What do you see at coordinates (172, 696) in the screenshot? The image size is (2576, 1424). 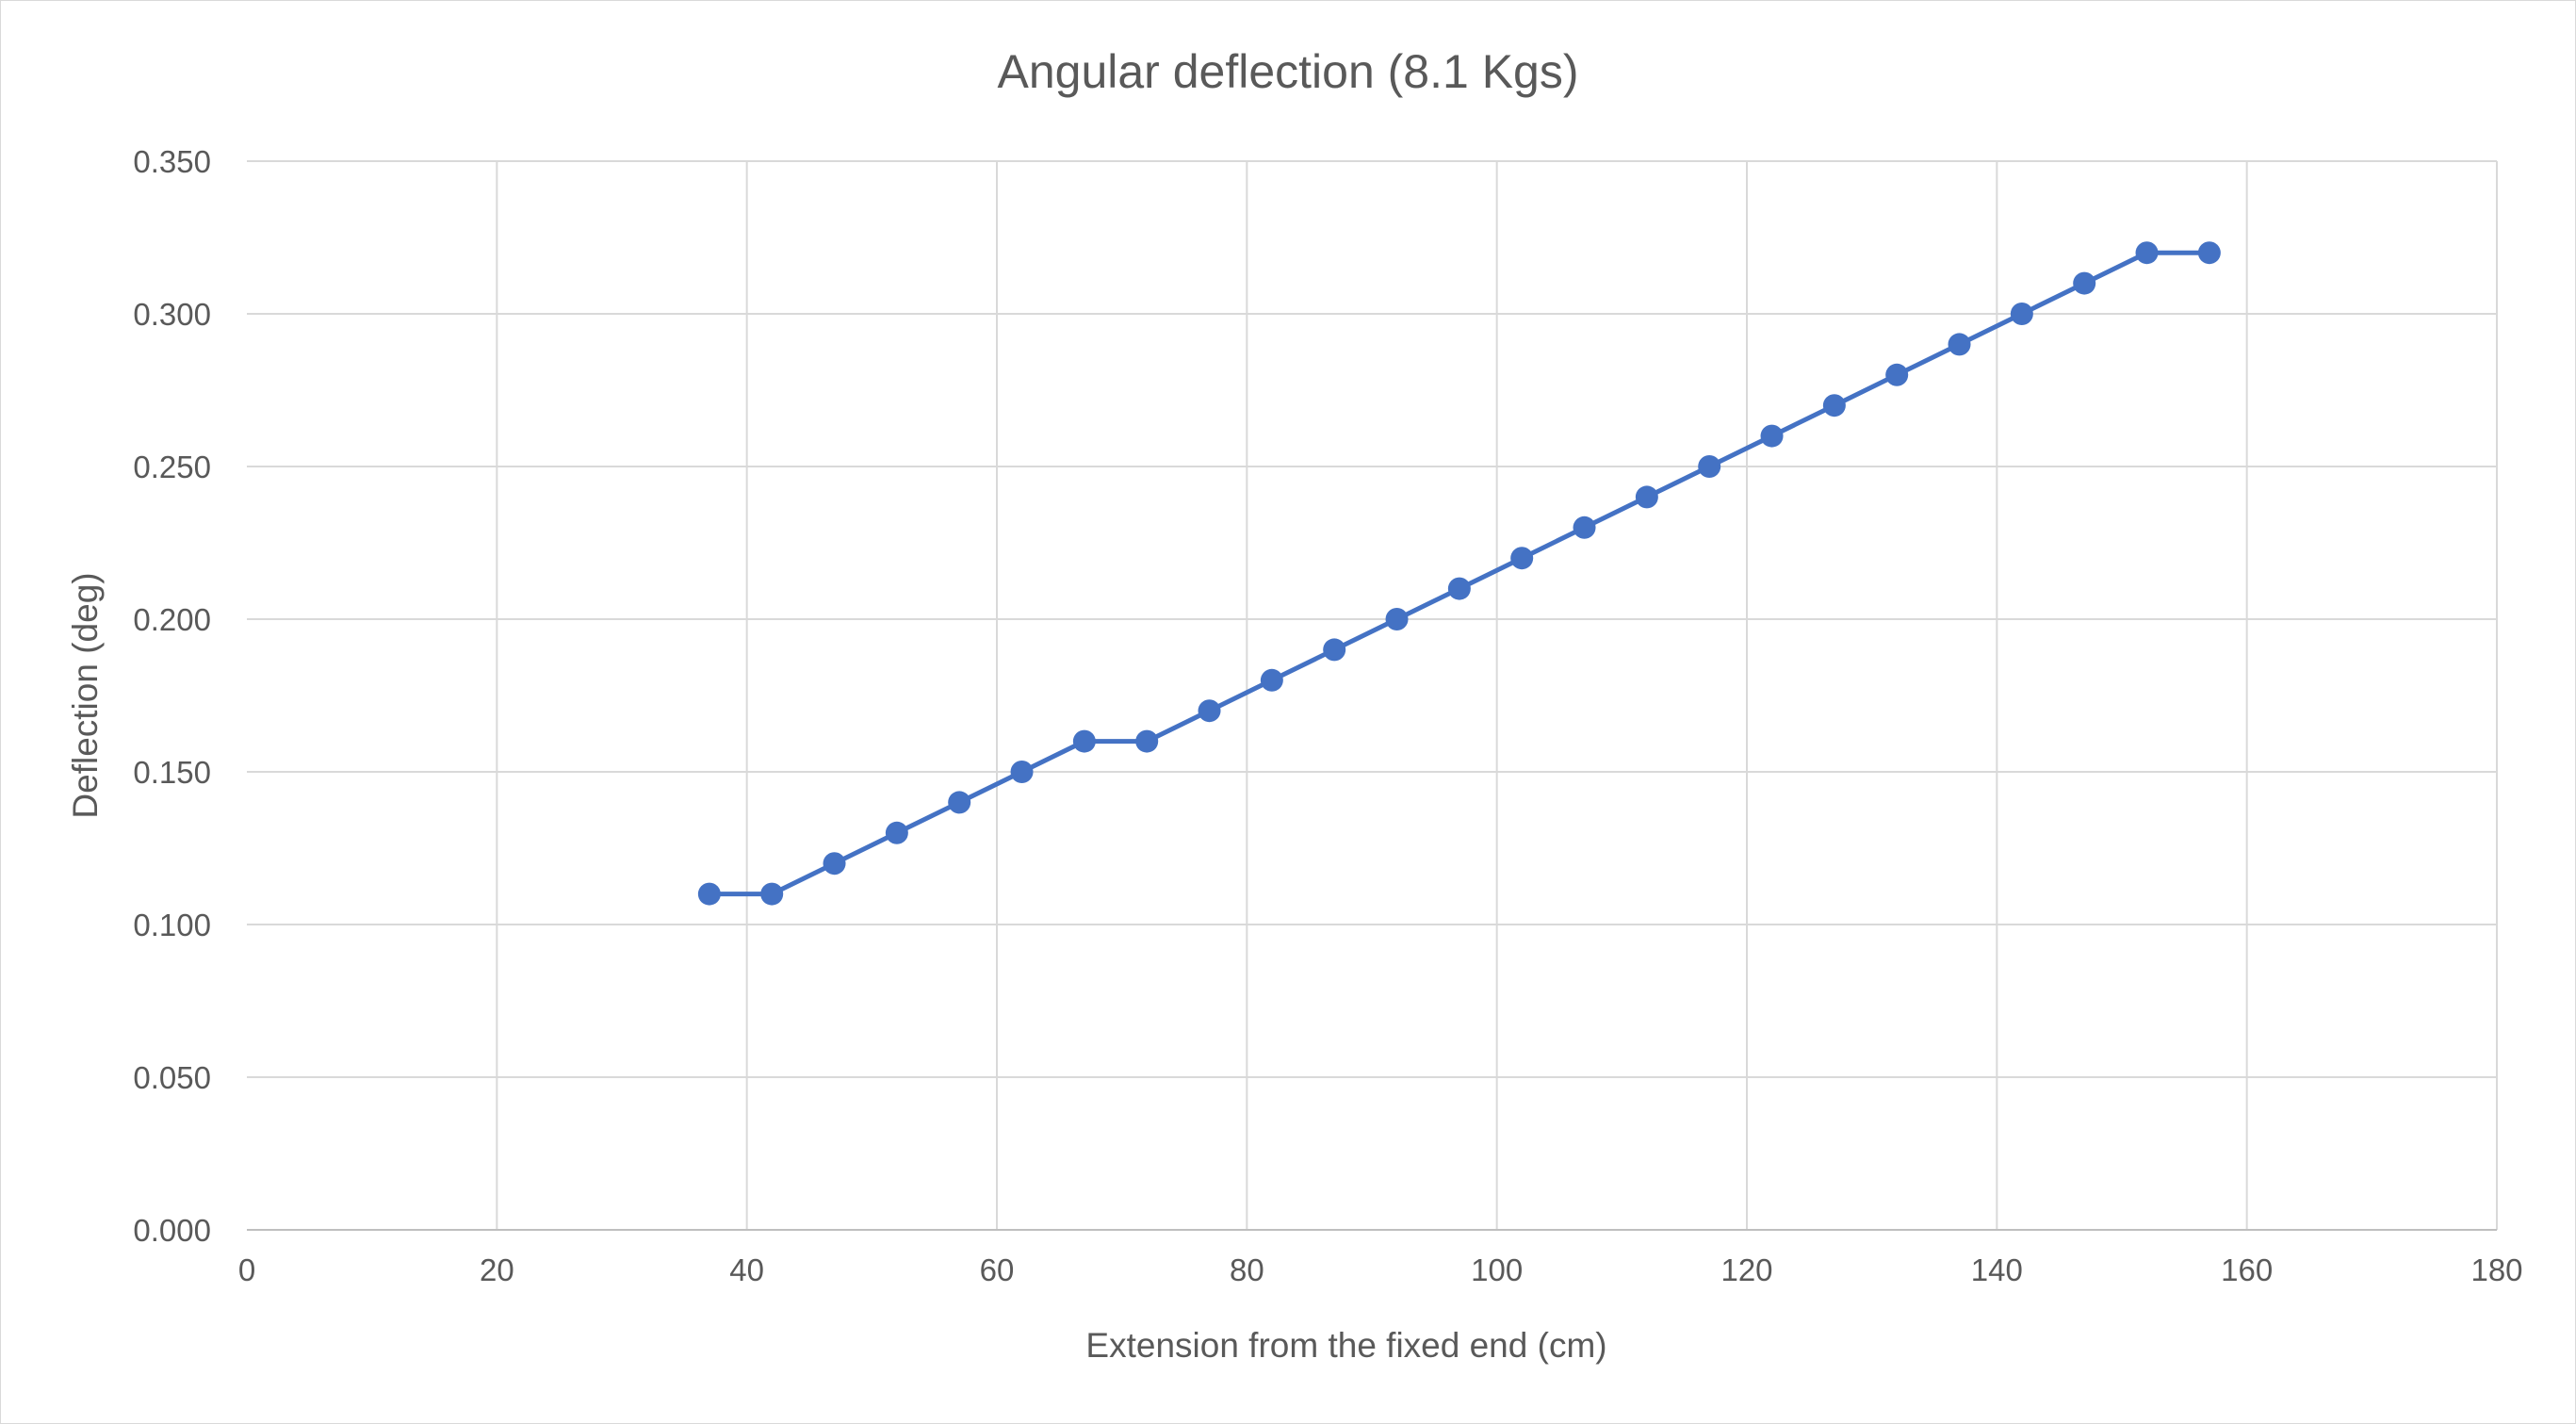 I see `y-tick-labels: 0.000 0.050 0.100 0.150 0.200 0.250 0.300 0.350` at bounding box center [172, 696].